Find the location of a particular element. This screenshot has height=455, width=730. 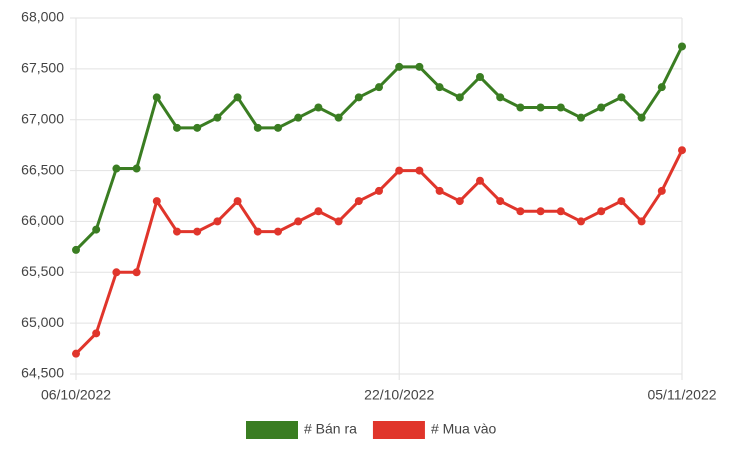

x-tick-label: 05/11/2022 is located at coordinates (681, 395).